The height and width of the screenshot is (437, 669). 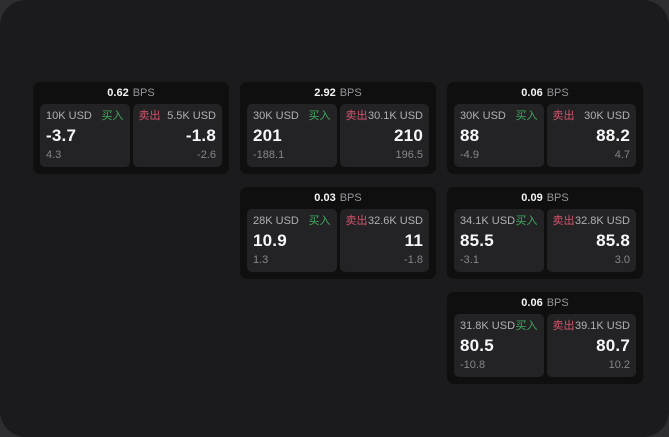 I want to click on sell-panel-top: 卖出 39.1K USD, so click(x=592, y=326).